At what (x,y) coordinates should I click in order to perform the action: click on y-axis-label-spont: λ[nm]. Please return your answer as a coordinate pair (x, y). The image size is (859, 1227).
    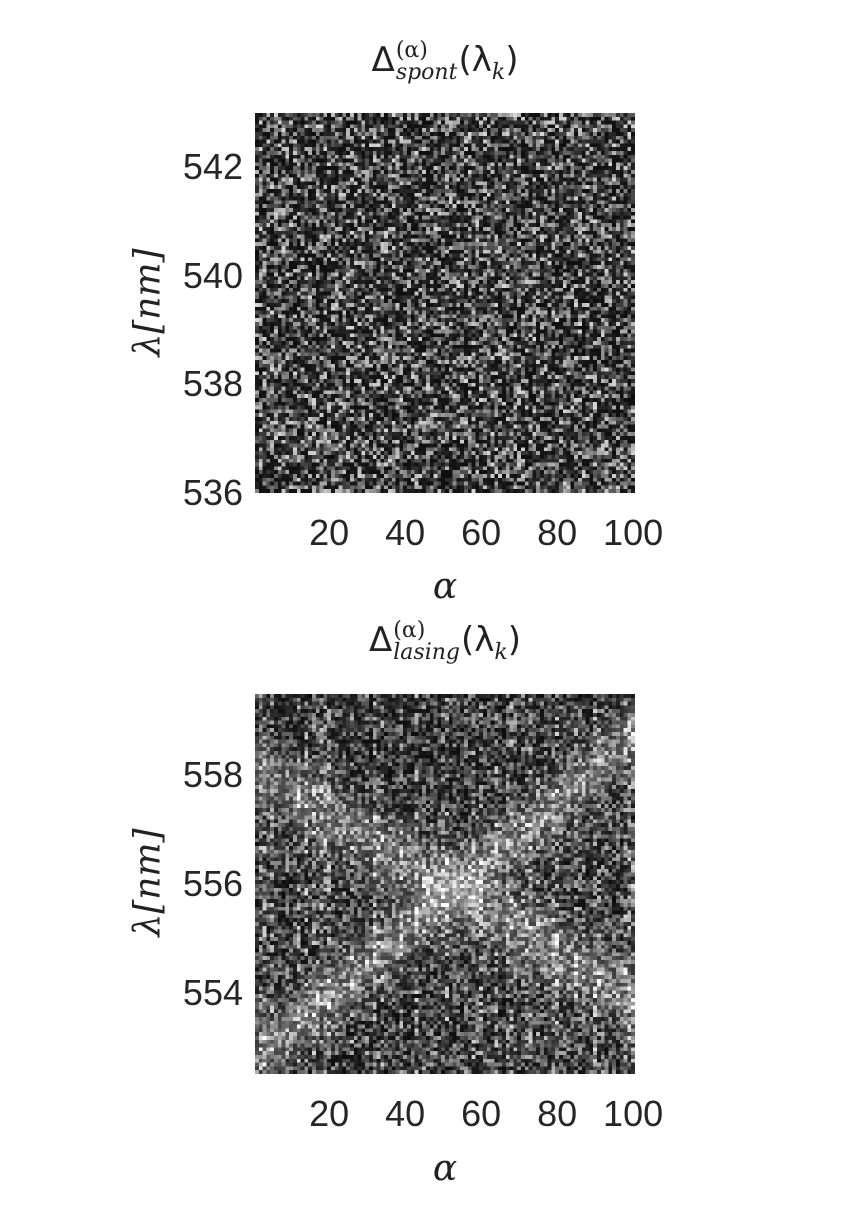
    Looking at the image, I should click on (148, 302).